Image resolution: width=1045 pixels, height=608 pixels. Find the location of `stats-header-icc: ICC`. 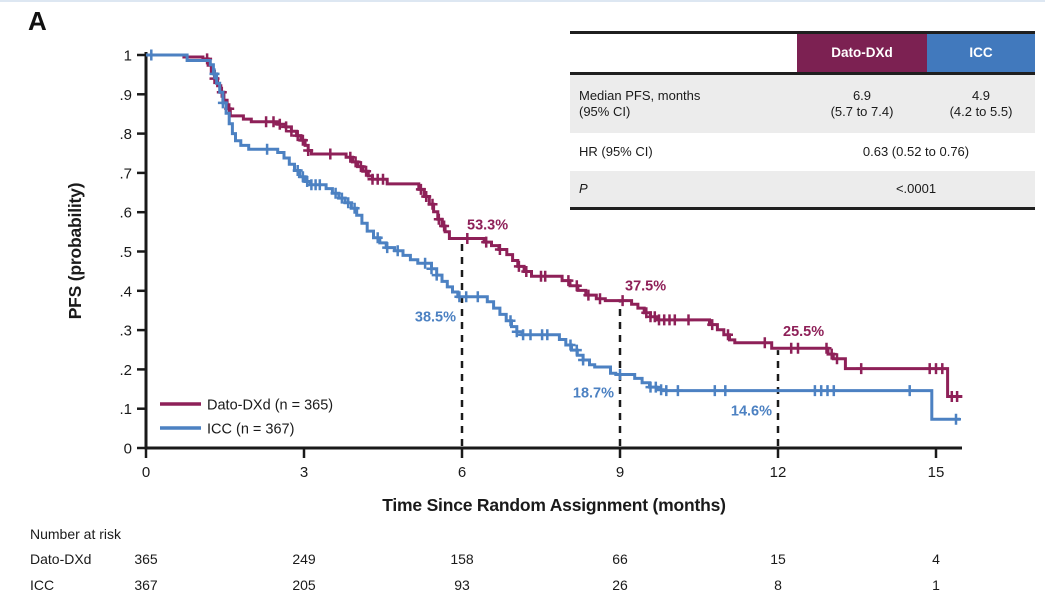

stats-header-icc: ICC is located at coordinates (981, 53).